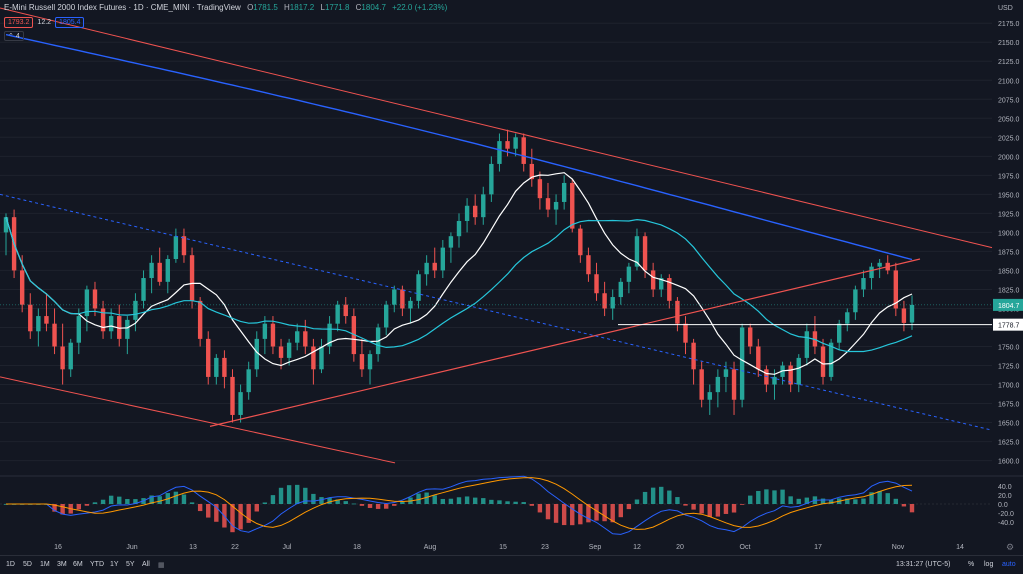  I want to click on price-tick-label: 1700.0, so click(1009, 386).